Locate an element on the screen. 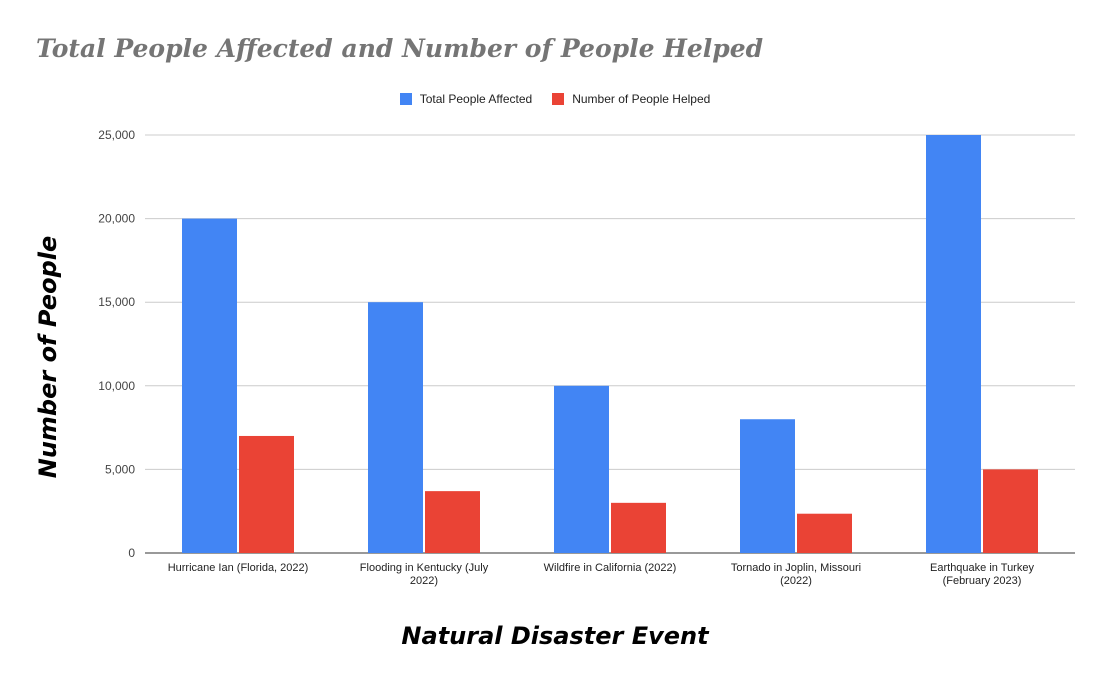  x-tick-label: Hurricane Ian (Florida, 2022) is located at coordinates (238, 568).